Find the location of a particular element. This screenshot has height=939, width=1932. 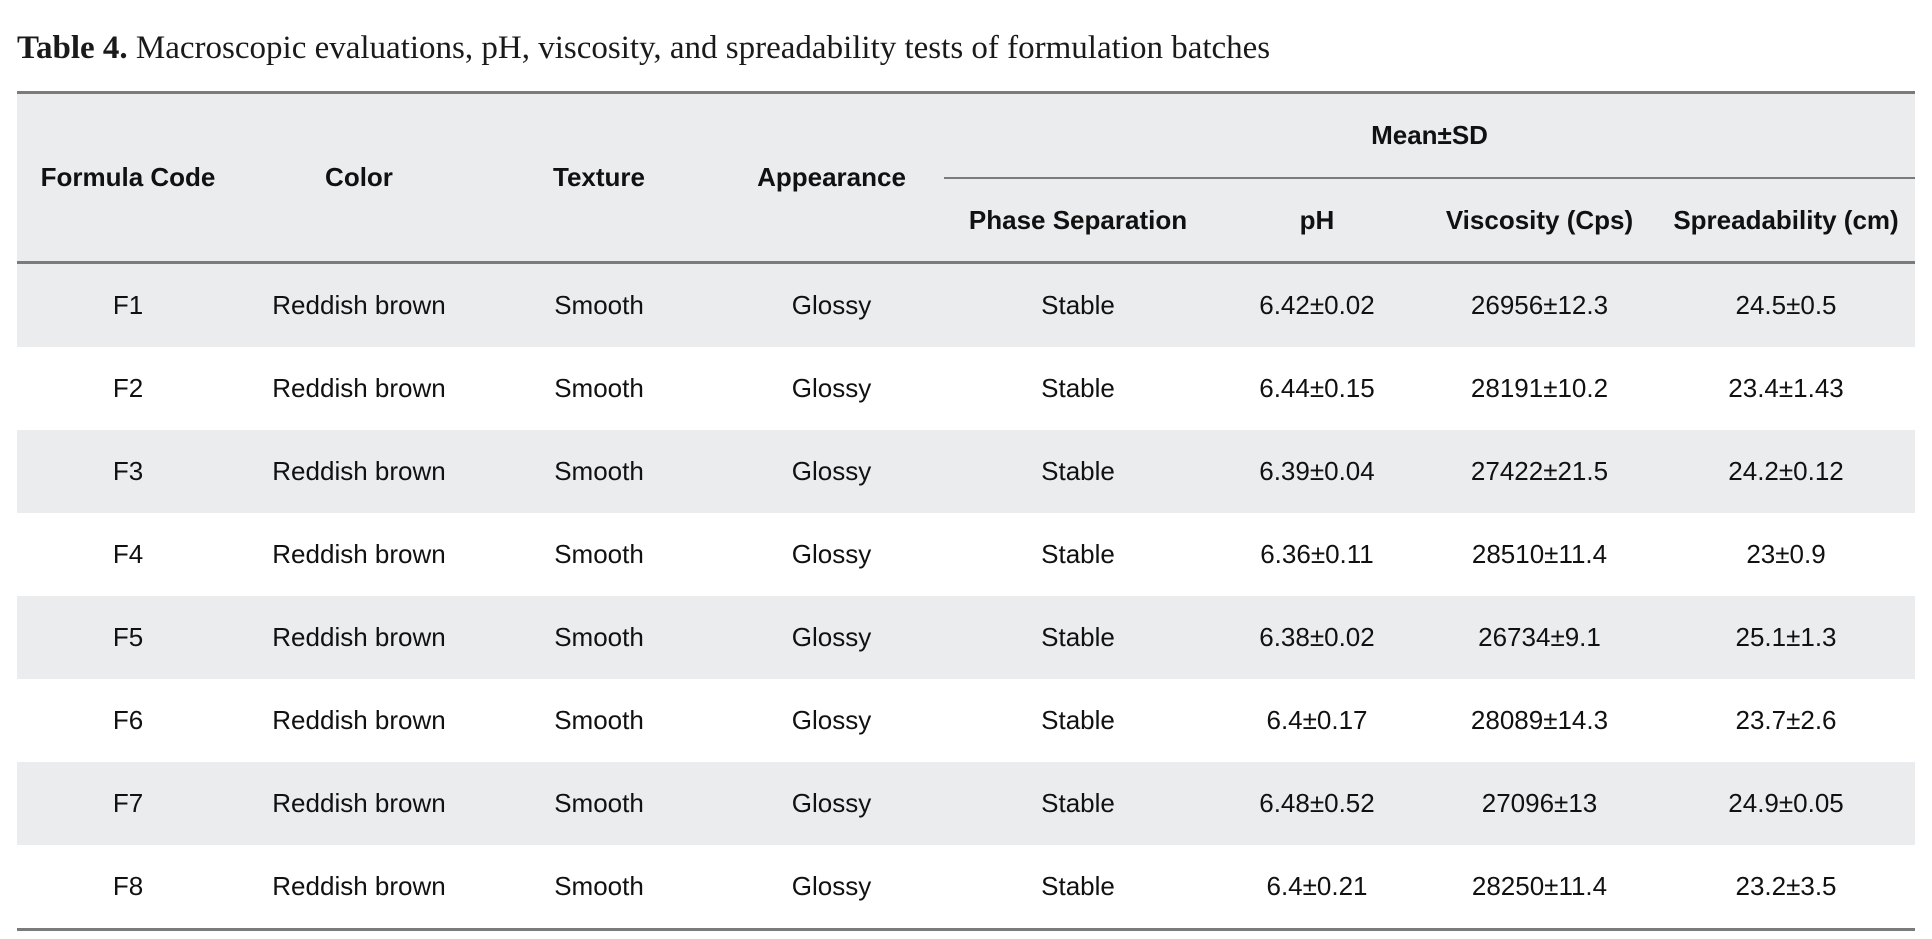

header-viscosity: Viscosity (Cps) is located at coordinates (1539, 220).